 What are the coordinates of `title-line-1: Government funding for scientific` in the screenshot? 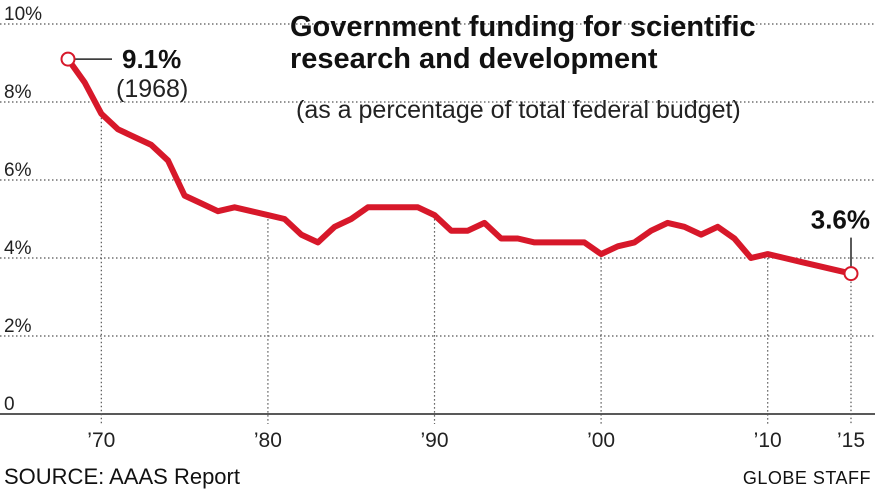 It's located at (523, 27).